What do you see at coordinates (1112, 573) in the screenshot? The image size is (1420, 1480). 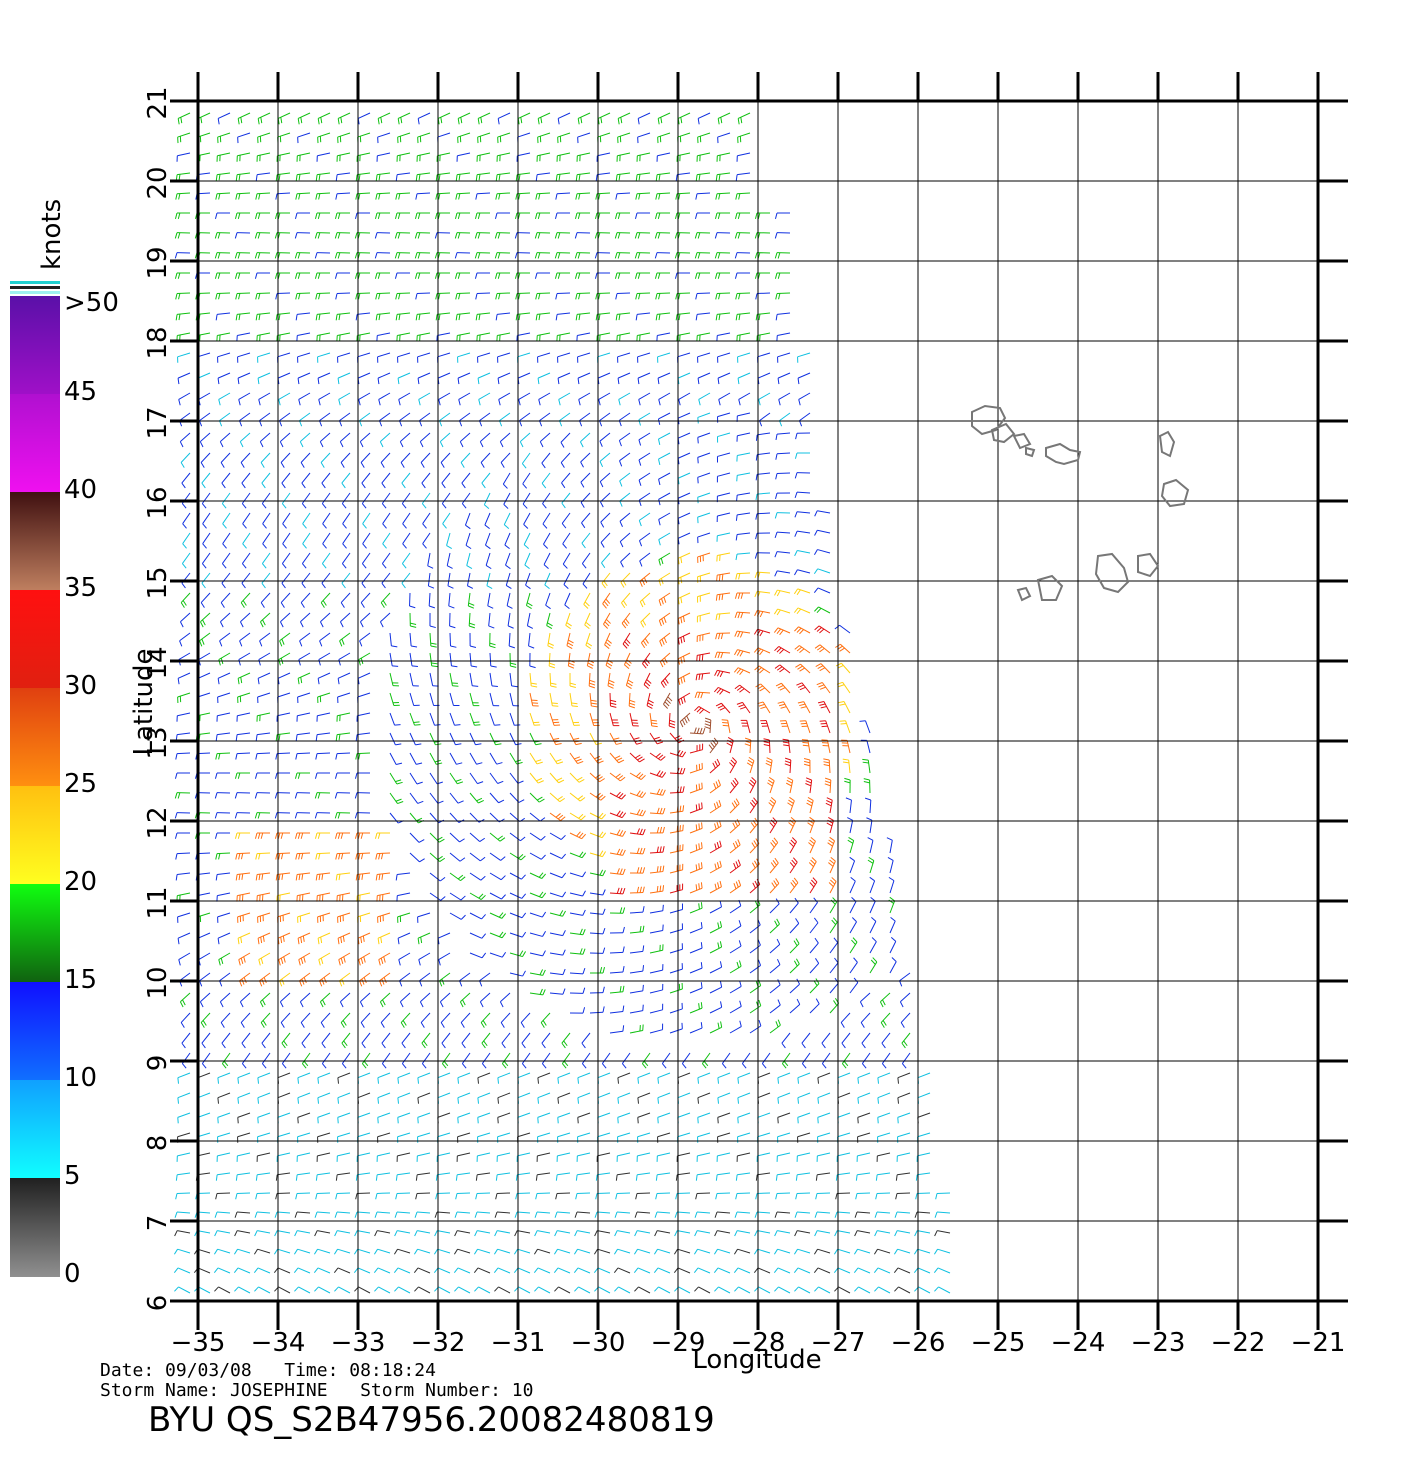 I see `island-outline` at bounding box center [1112, 573].